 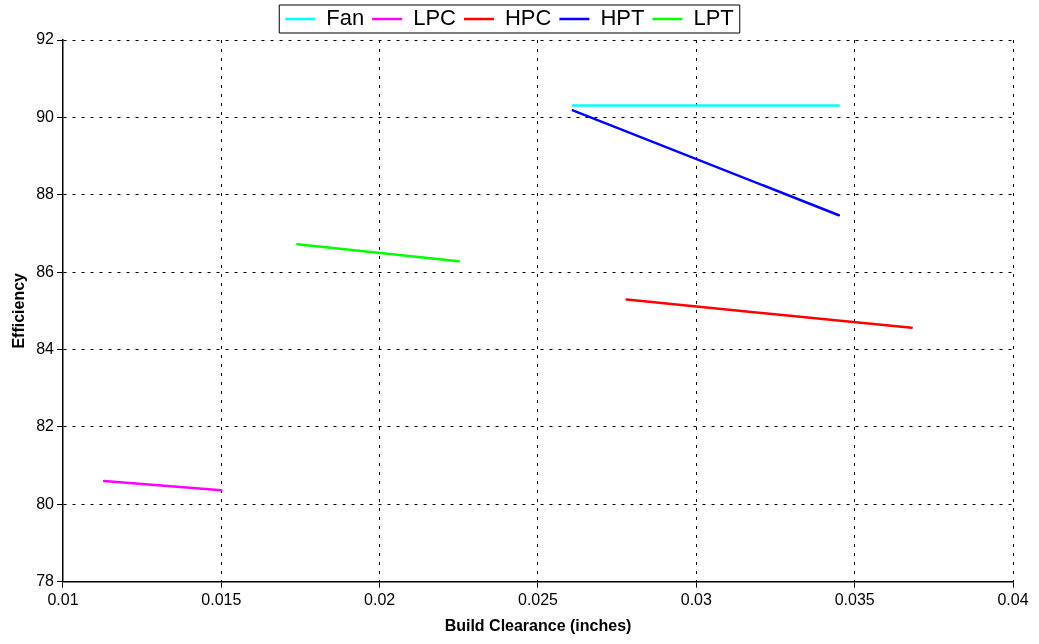 I want to click on x-tick-label: 0.04, so click(x=1013, y=599).